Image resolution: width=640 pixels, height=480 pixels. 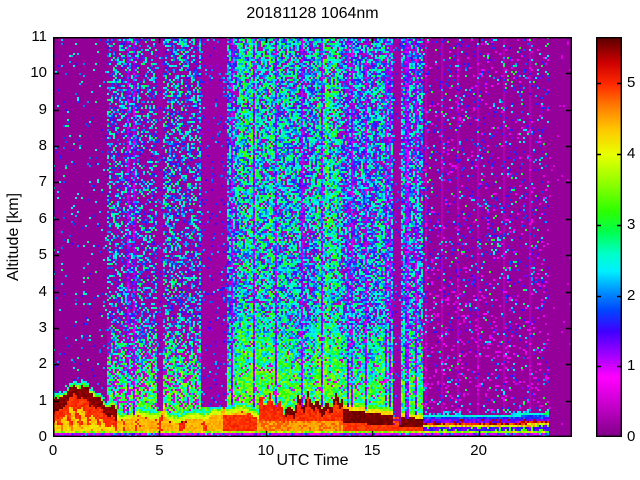 I want to click on y-tick-label: 1, so click(x=42, y=400).